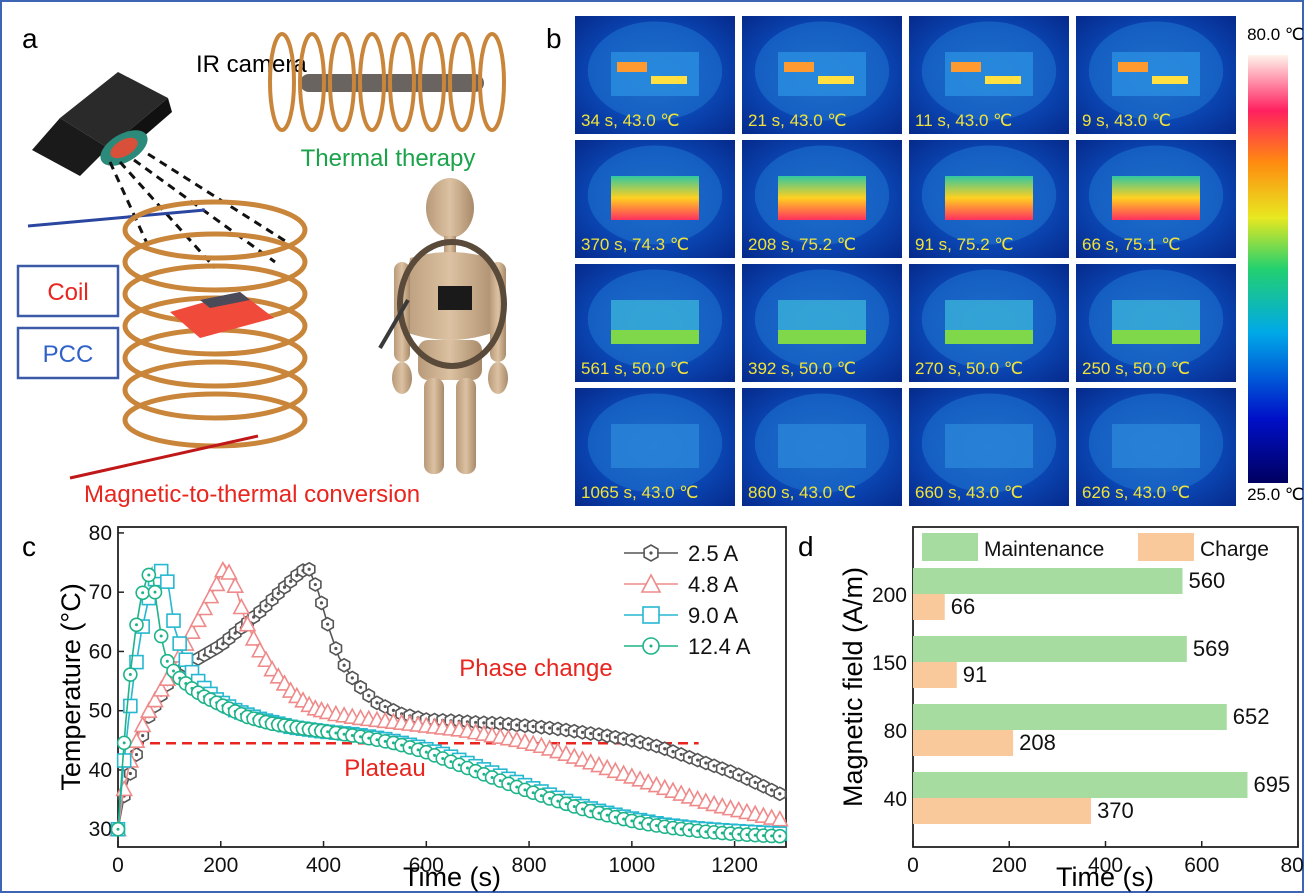  Describe the element at coordinates (529, 865) in the screenshot. I see `x-tick-label: 800` at that location.